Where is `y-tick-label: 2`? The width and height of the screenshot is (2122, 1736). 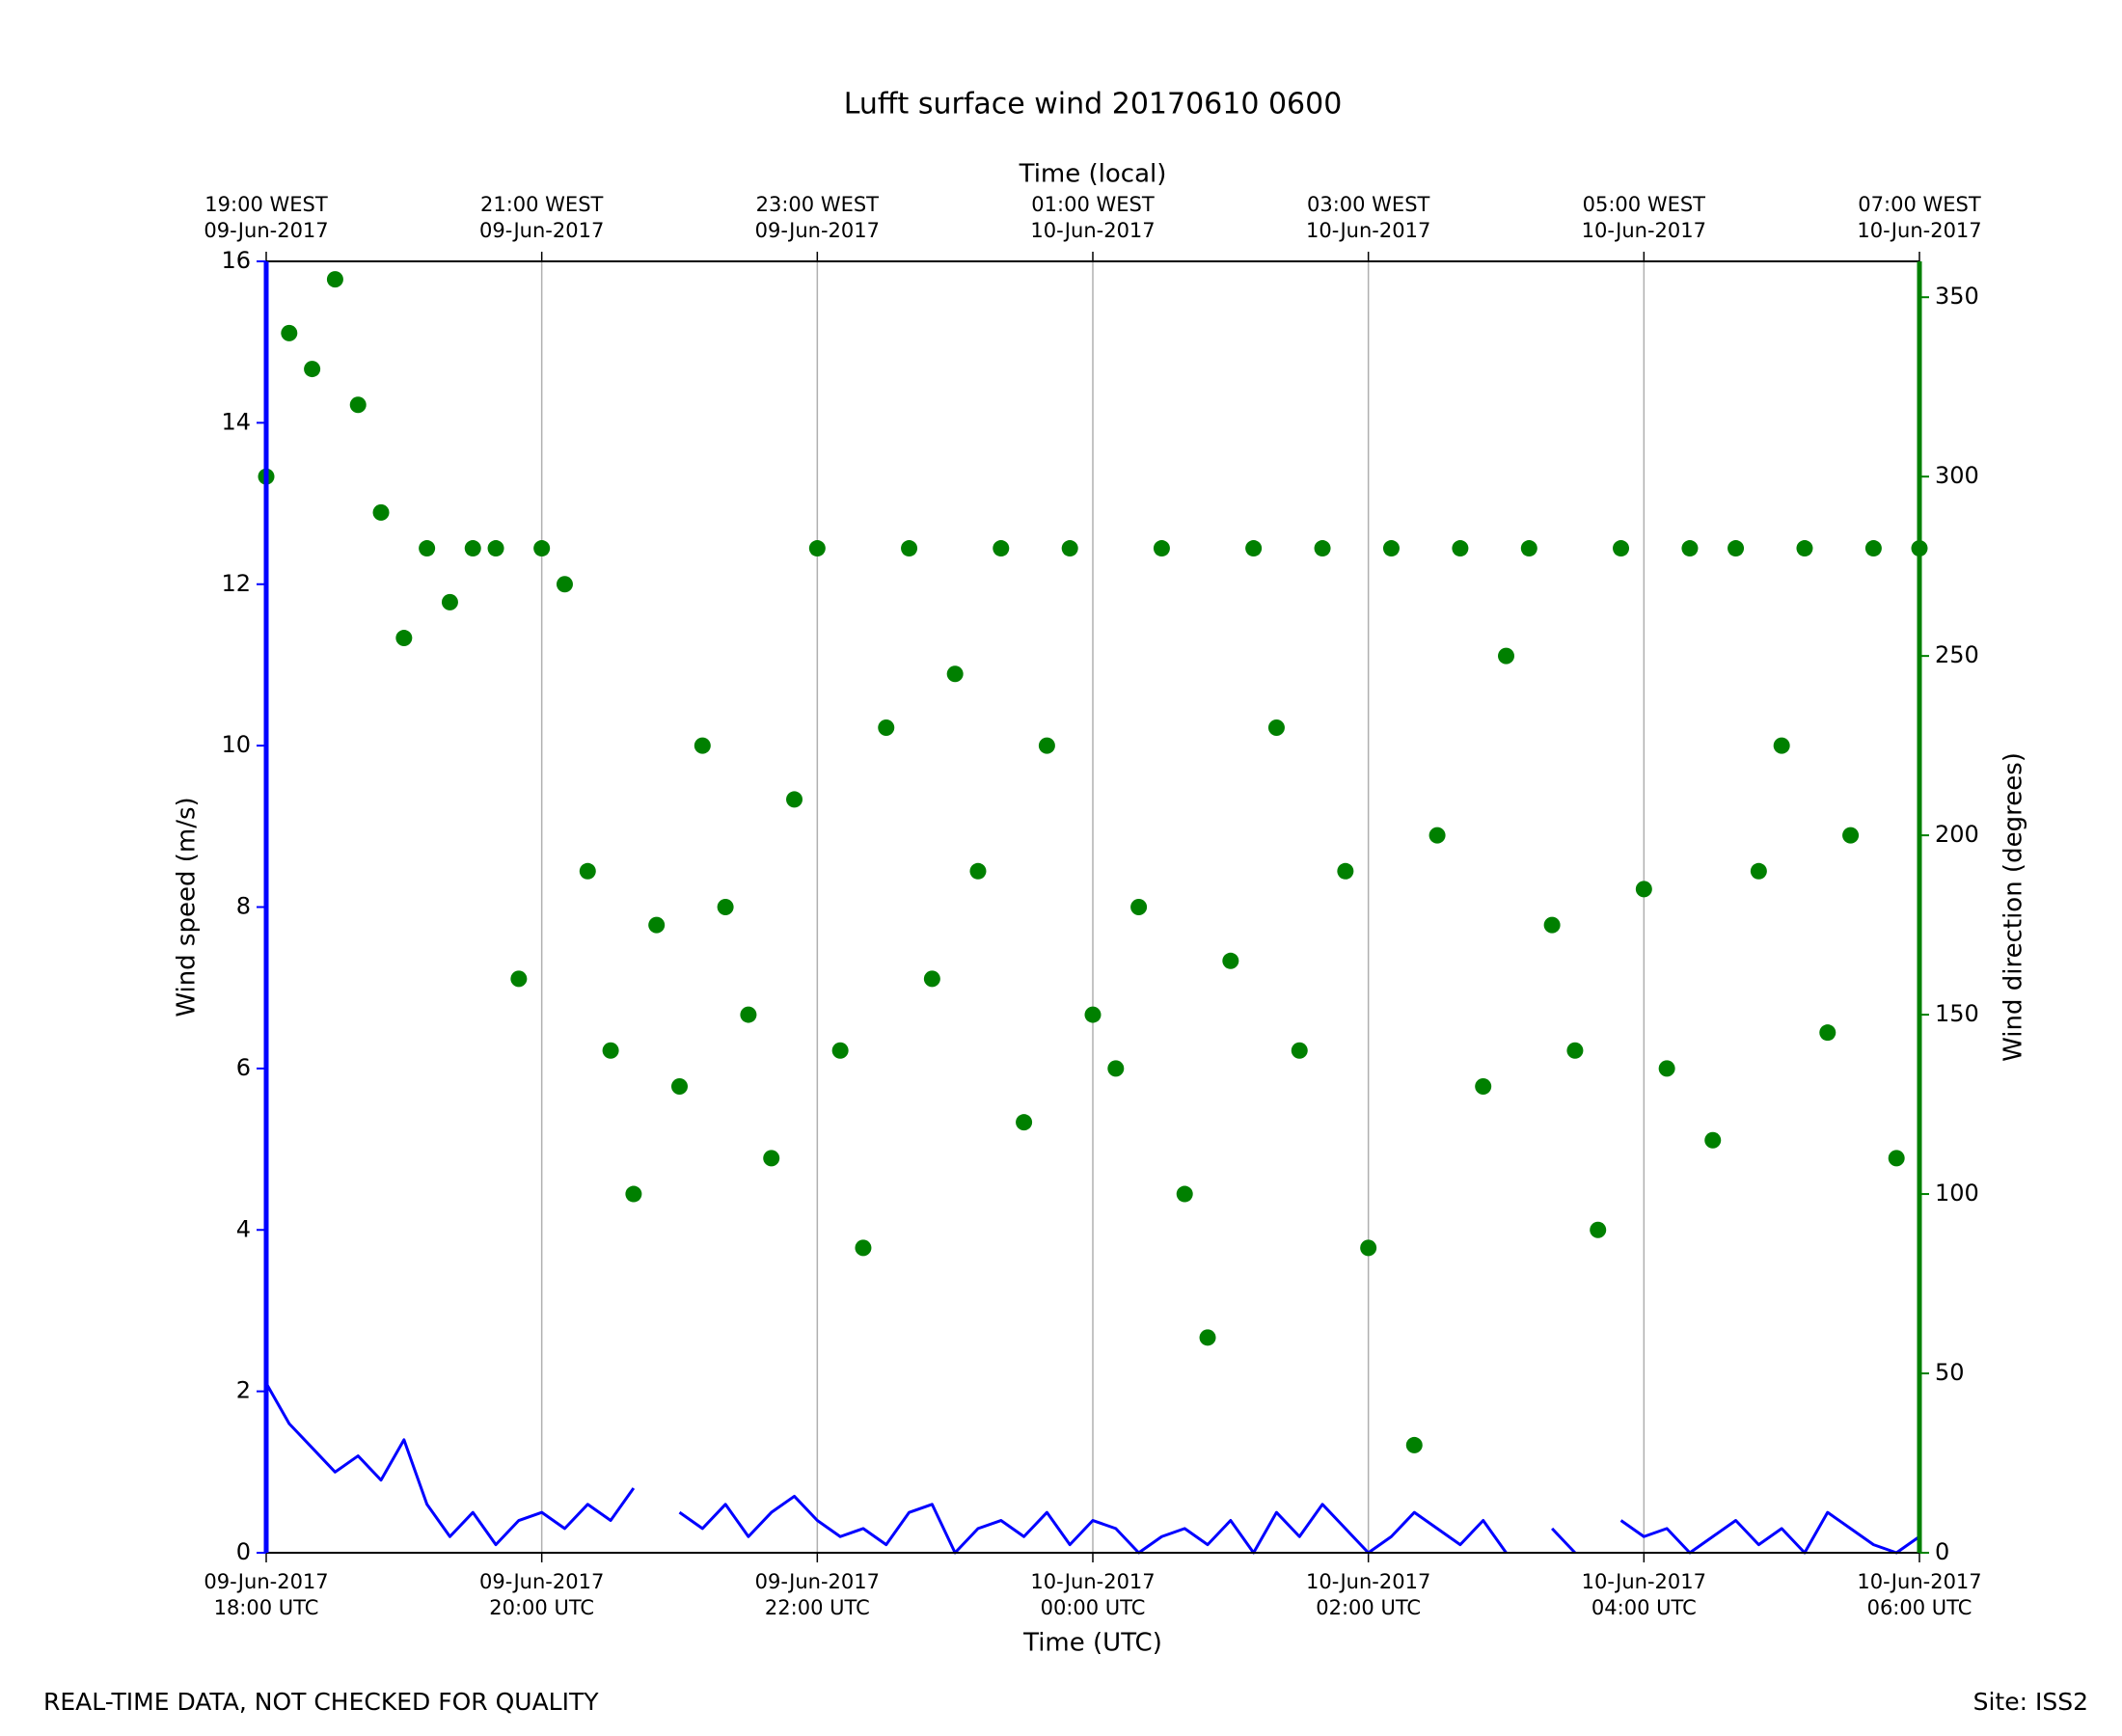
y-tick-label: 2 is located at coordinates (244, 1390).